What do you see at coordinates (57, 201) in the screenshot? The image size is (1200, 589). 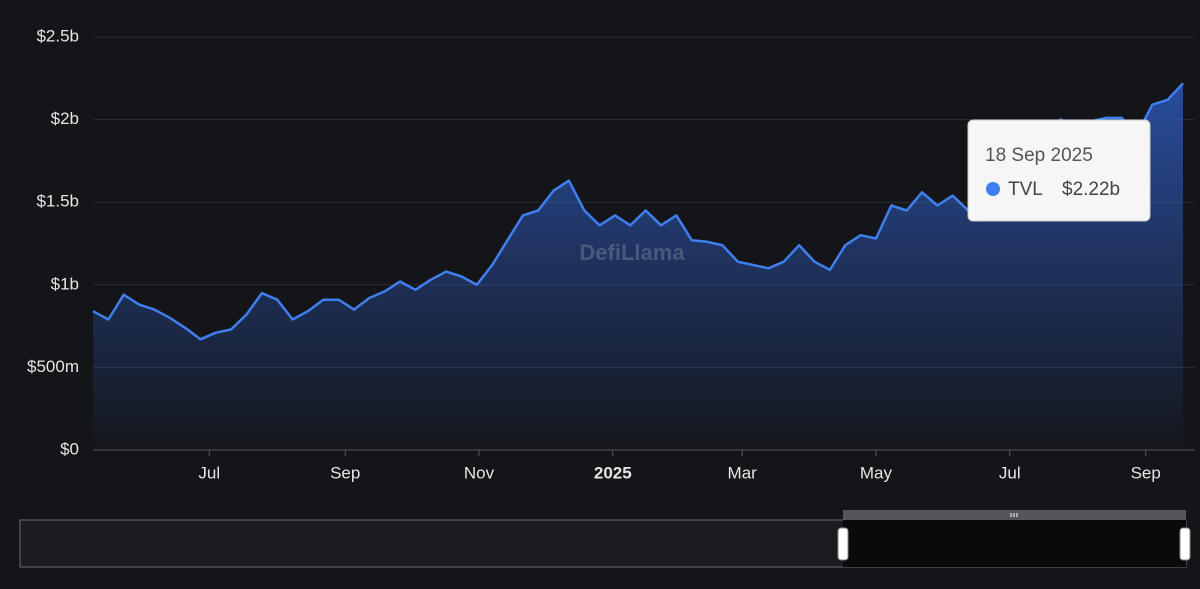 I see `y-tick-label: $1.5b` at bounding box center [57, 201].